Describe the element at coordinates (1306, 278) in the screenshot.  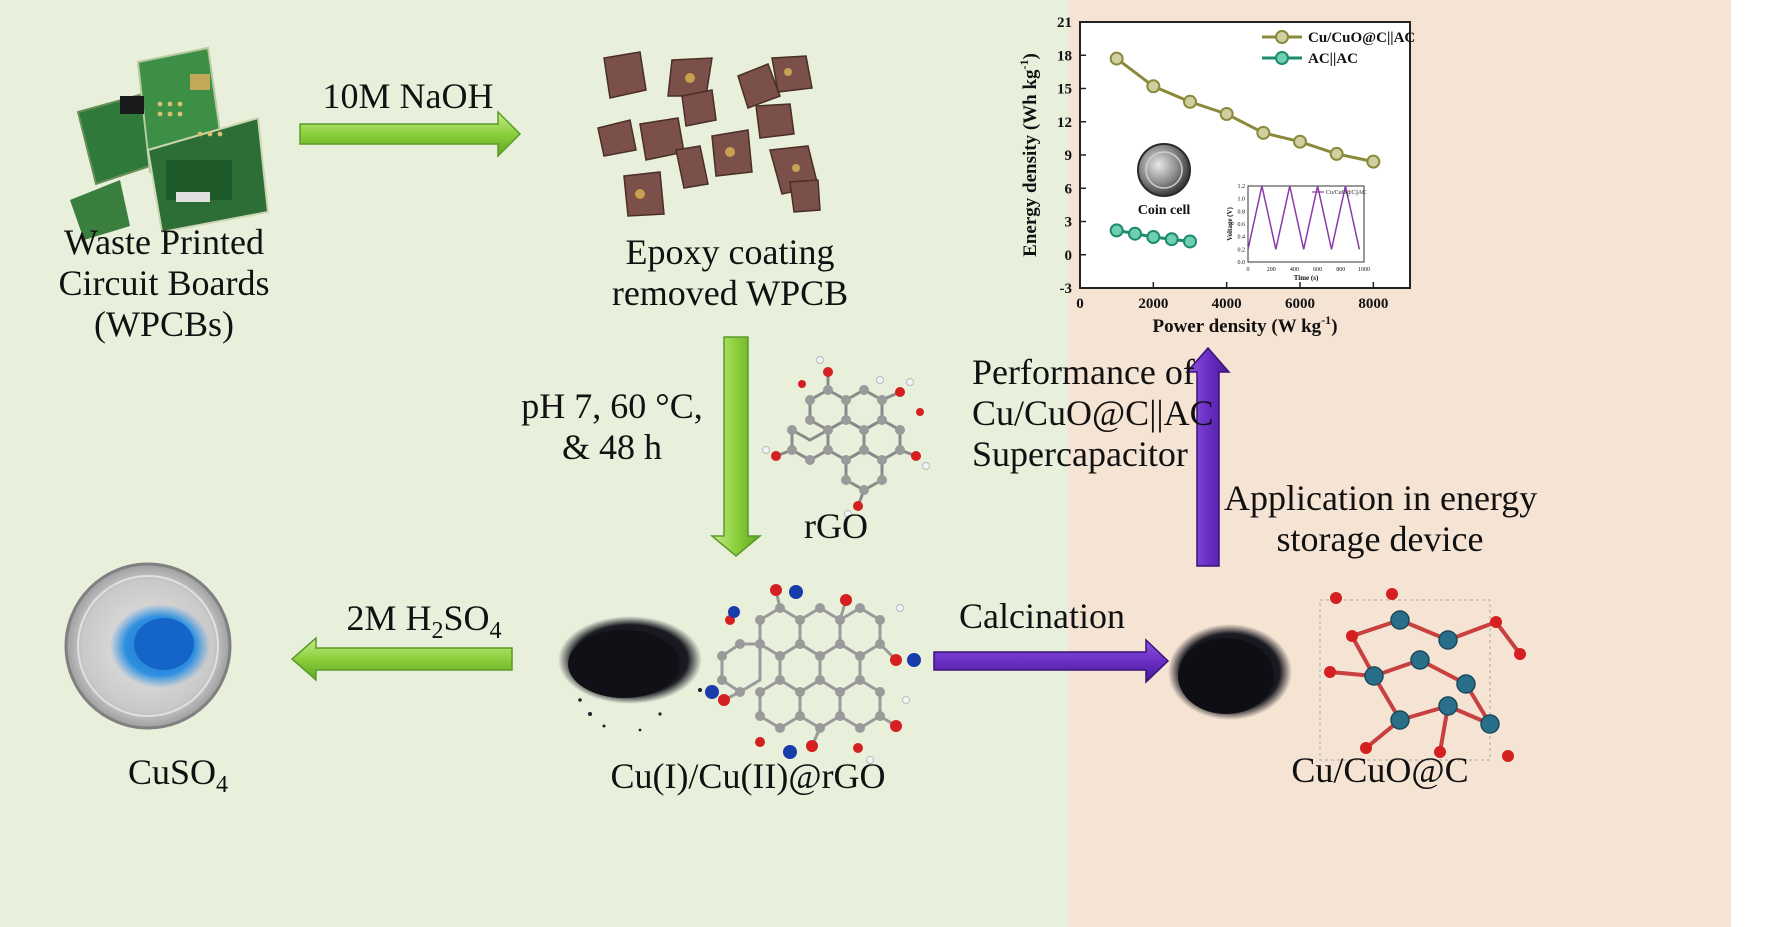
I see `inset-x-label: Time (s)` at that location.